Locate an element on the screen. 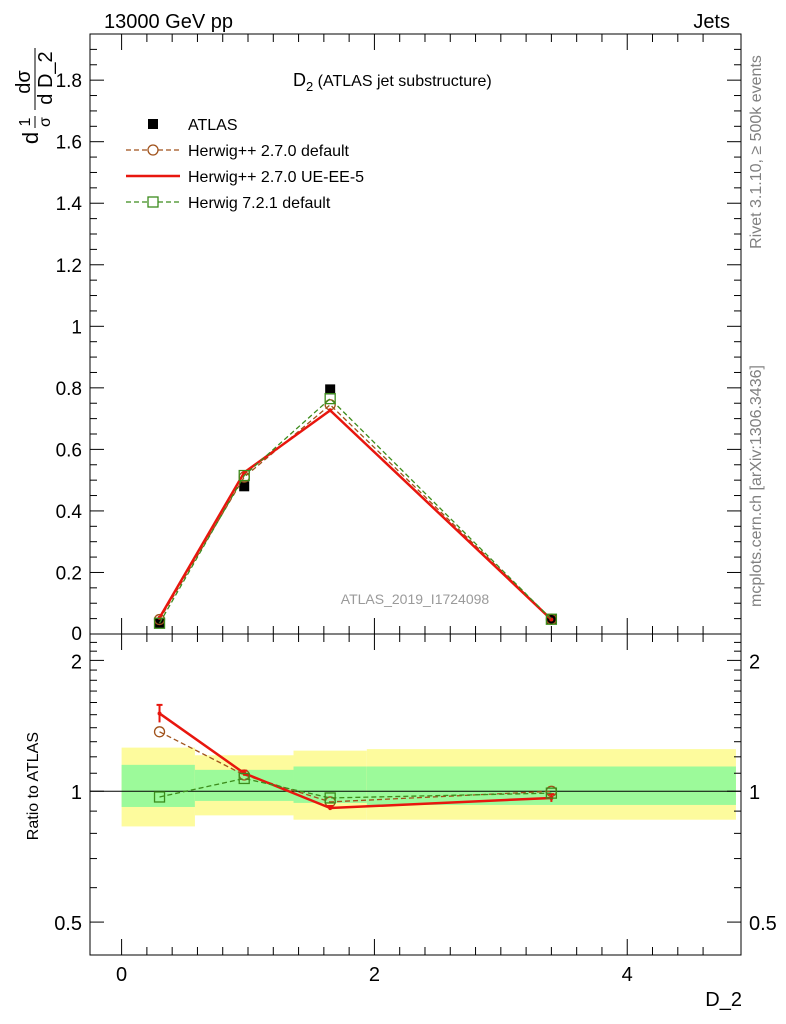 The image size is (786, 1024). legend-label: Herwig 7.2.1 default is located at coordinates (259, 203).